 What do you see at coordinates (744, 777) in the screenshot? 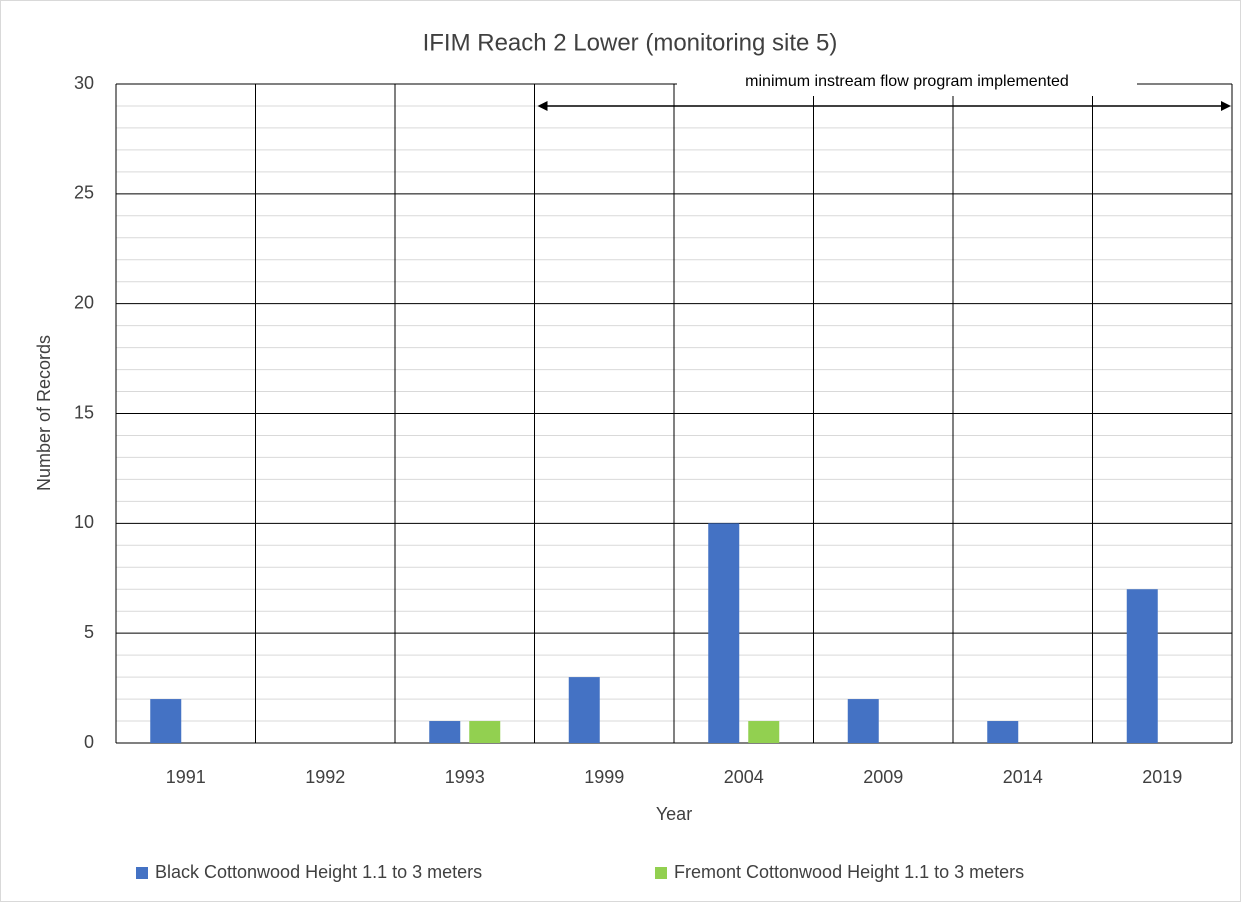
I see `x-tick-label: 2004` at bounding box center [744, 777].